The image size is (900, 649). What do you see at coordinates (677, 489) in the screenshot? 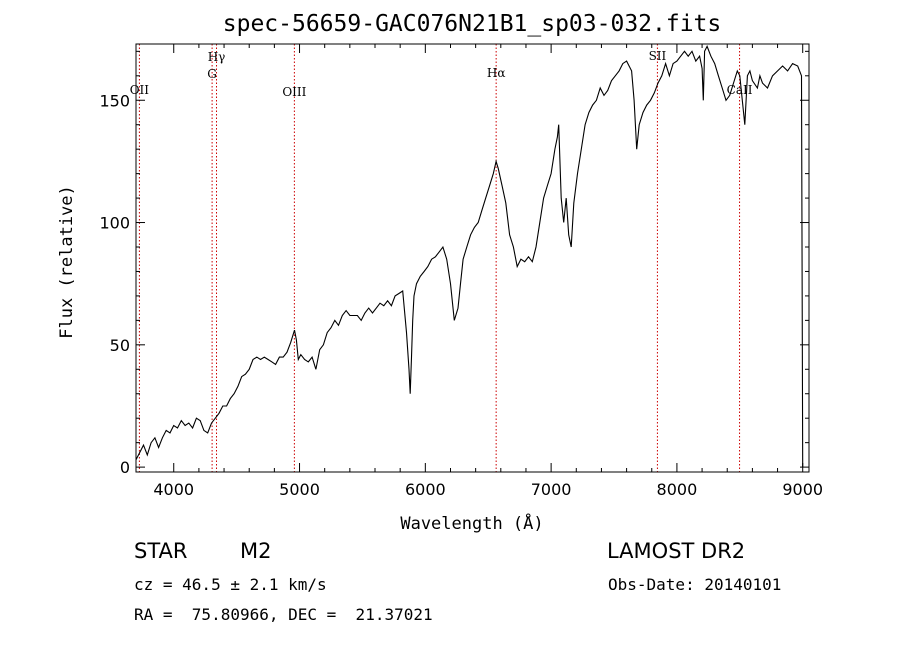
I see `x-tick-label: 8000` at bounding box center [677, 489].